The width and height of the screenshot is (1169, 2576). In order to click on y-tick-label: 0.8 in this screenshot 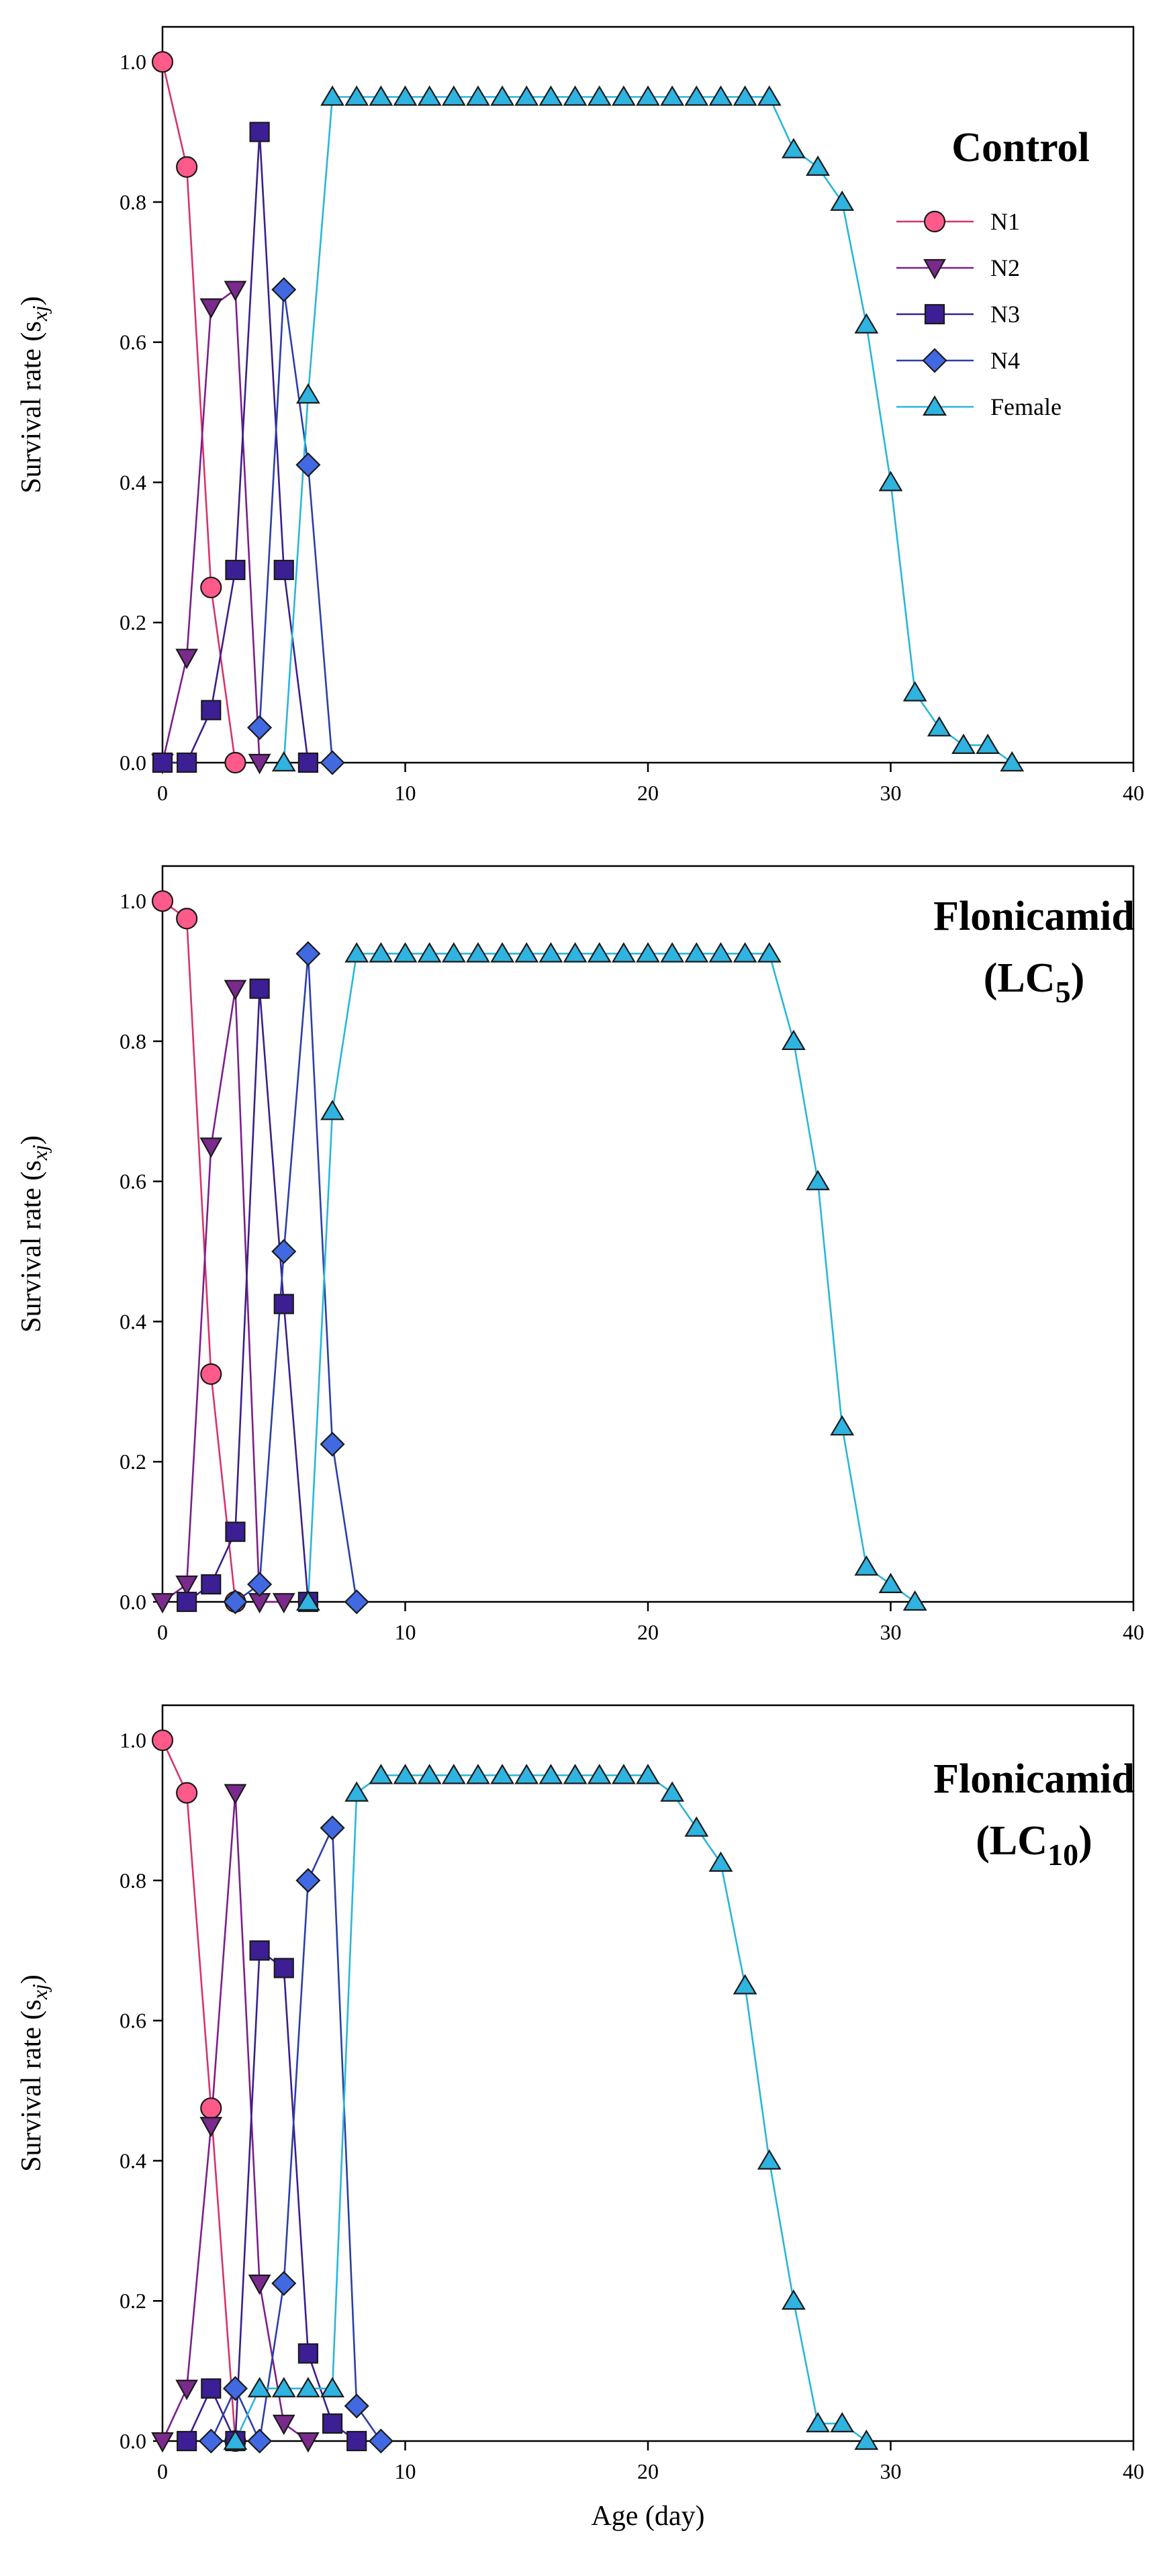, I will do `click(133, 1041)`.